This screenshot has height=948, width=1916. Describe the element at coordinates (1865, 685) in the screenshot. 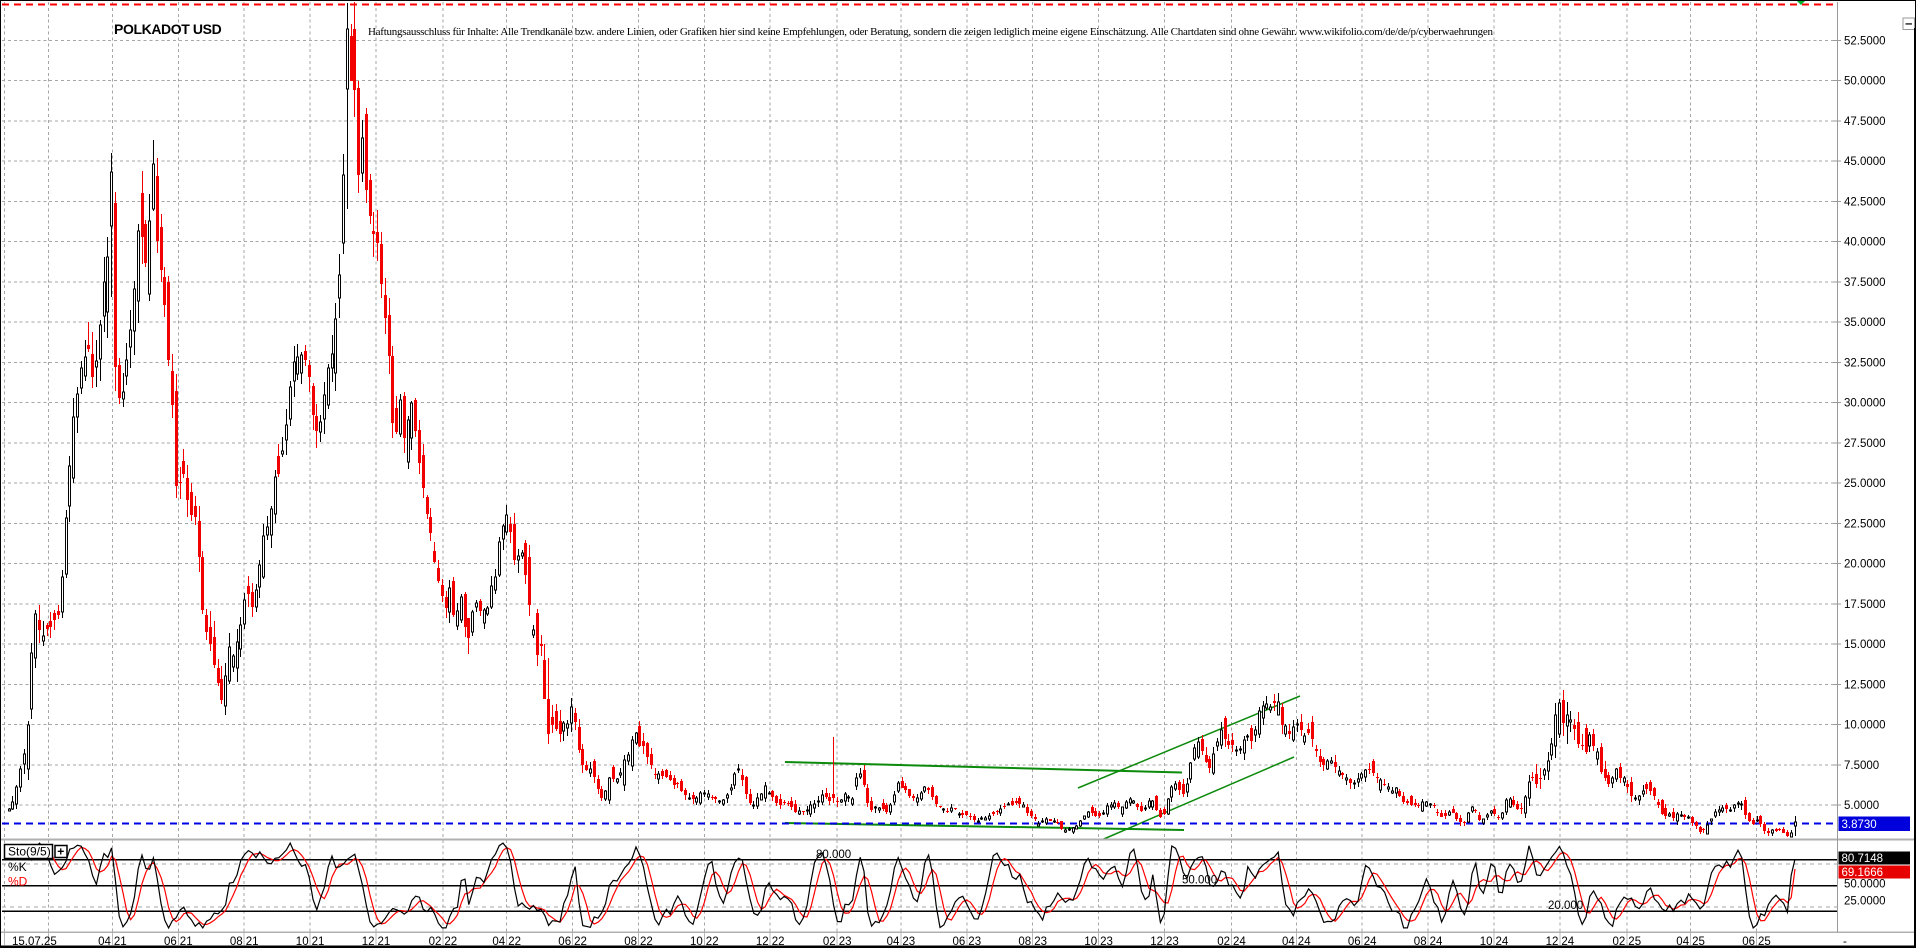

I see `svg-text: 12.5000` at that location.